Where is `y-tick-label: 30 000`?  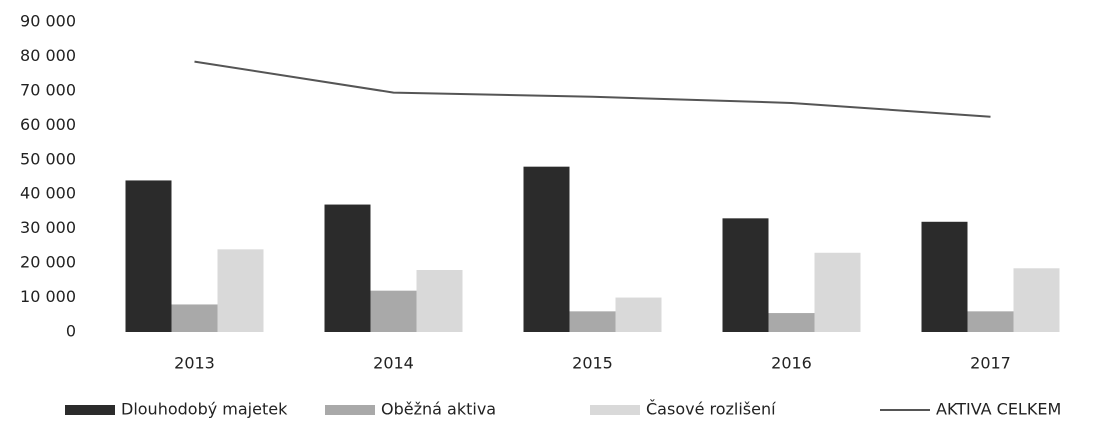 y-tick-label: 30 000 is located at coordinates (48, 227).